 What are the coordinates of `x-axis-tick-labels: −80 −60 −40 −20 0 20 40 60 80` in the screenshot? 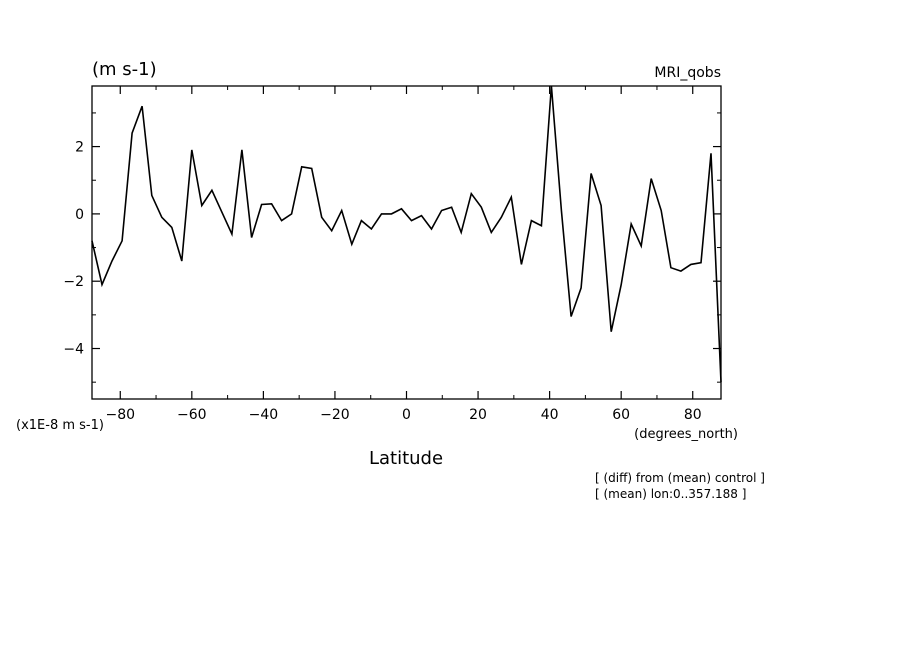 It's located at (403, 415).